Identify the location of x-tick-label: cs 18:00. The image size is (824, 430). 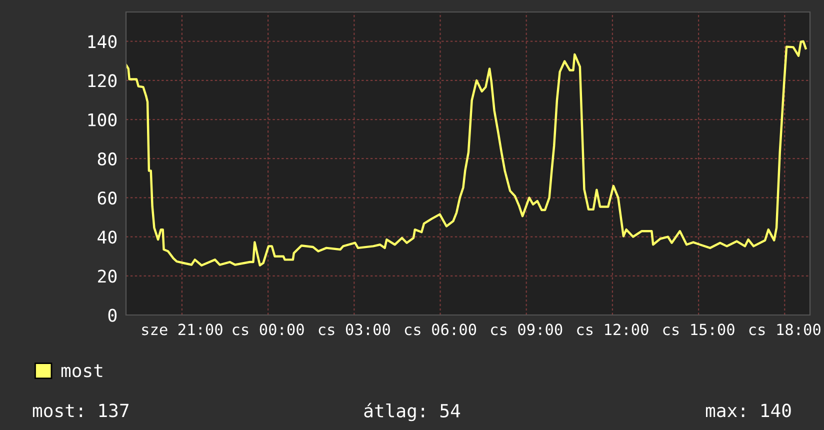
(784, 330).